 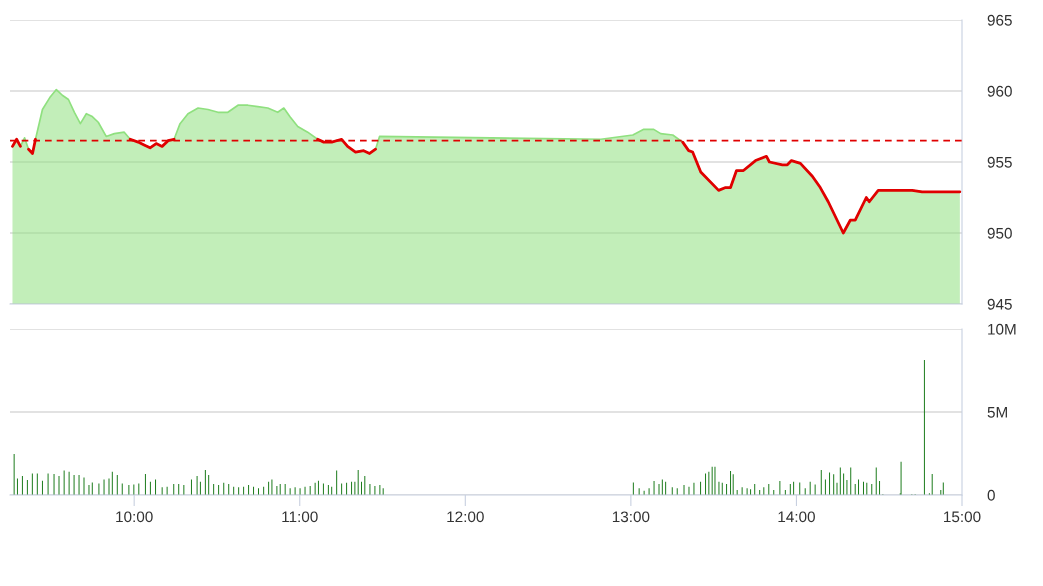 What do you see at coordinates (999, 304) in the screenshot?
I see `y-tick-label: 945` at bounding box center [999, 304].